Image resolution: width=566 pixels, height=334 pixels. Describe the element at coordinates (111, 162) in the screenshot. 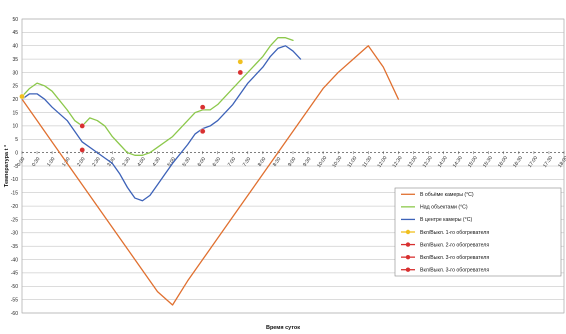

I see `x-tick-label: 3:00` at that location.